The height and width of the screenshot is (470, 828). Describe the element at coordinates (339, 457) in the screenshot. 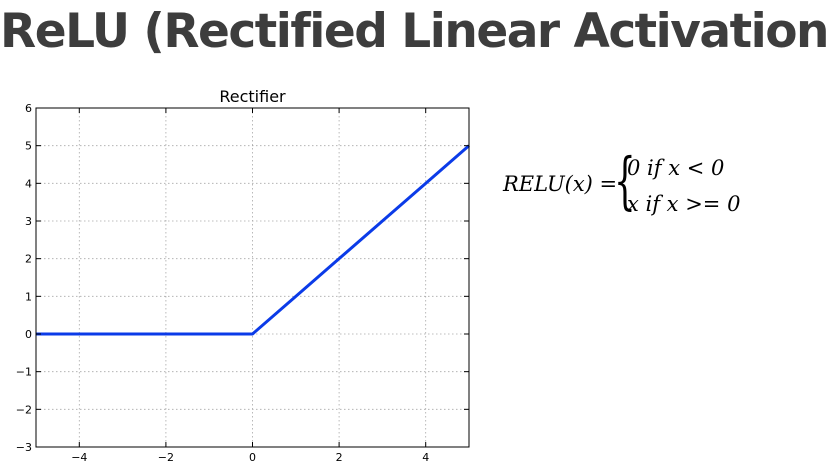

I see `x-tick-label: 2` at that location.